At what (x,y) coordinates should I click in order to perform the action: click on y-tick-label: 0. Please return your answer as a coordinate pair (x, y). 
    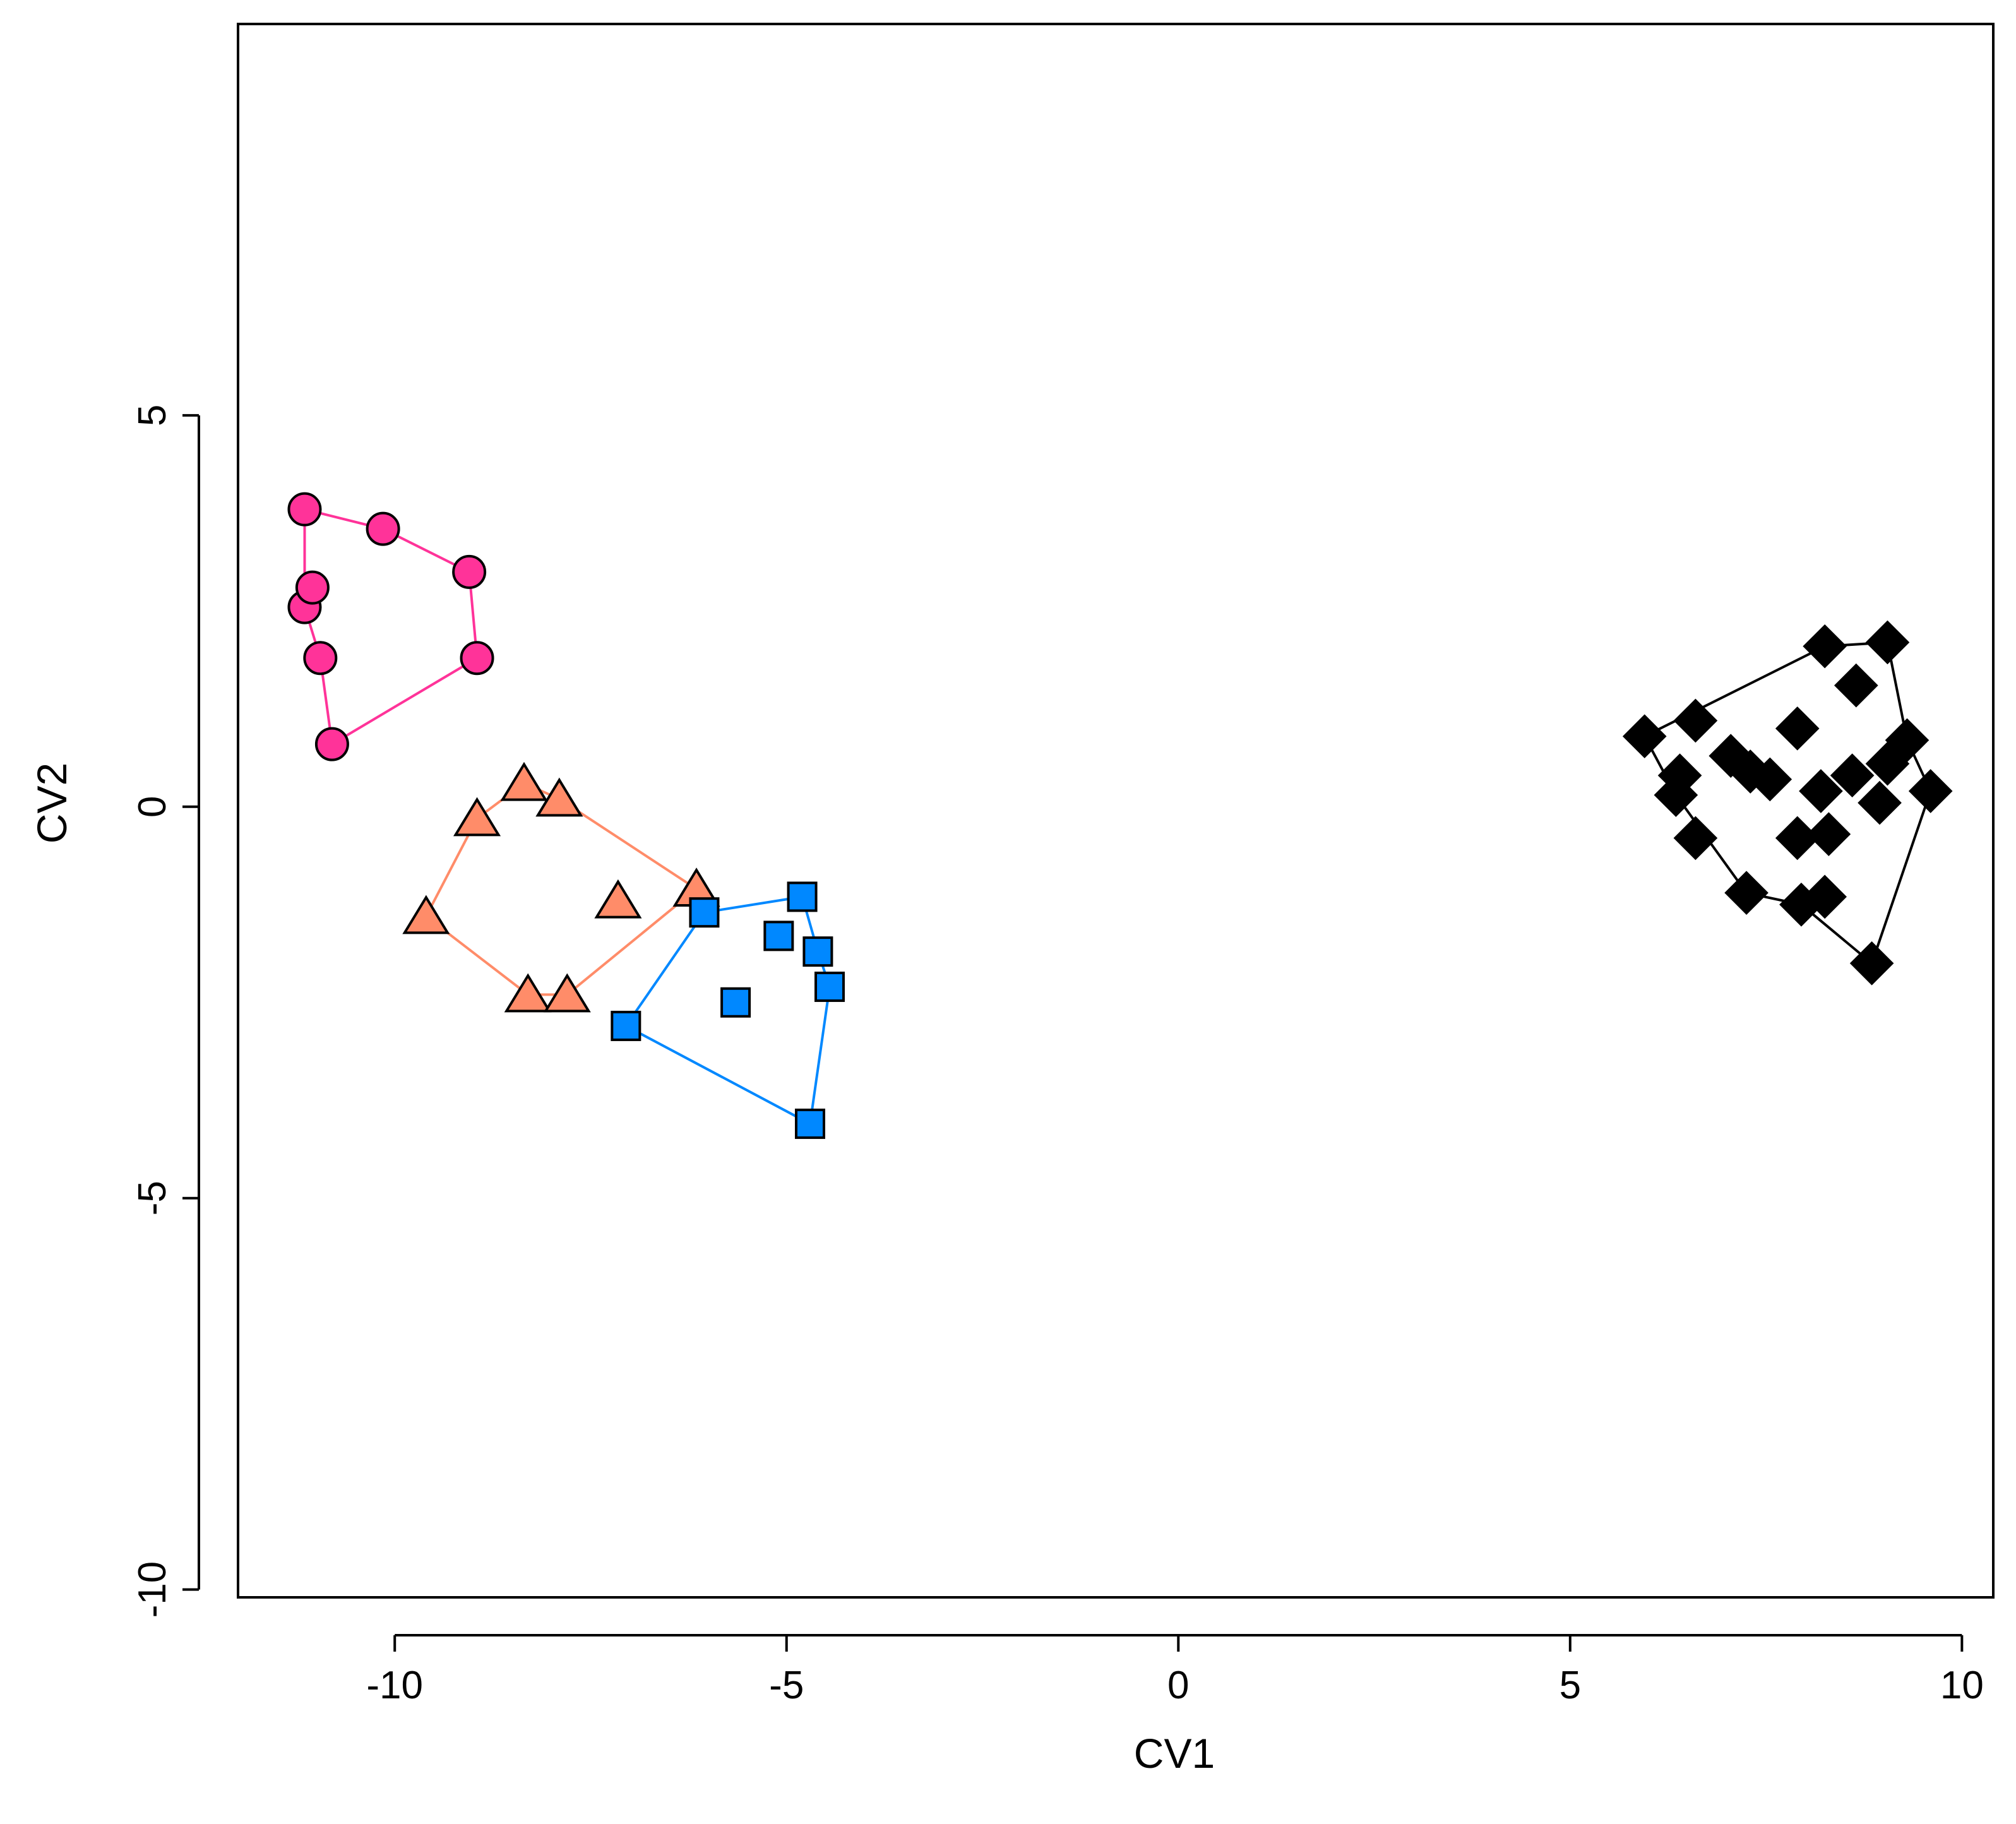
    Looking at the image, I should click on (152, 807).